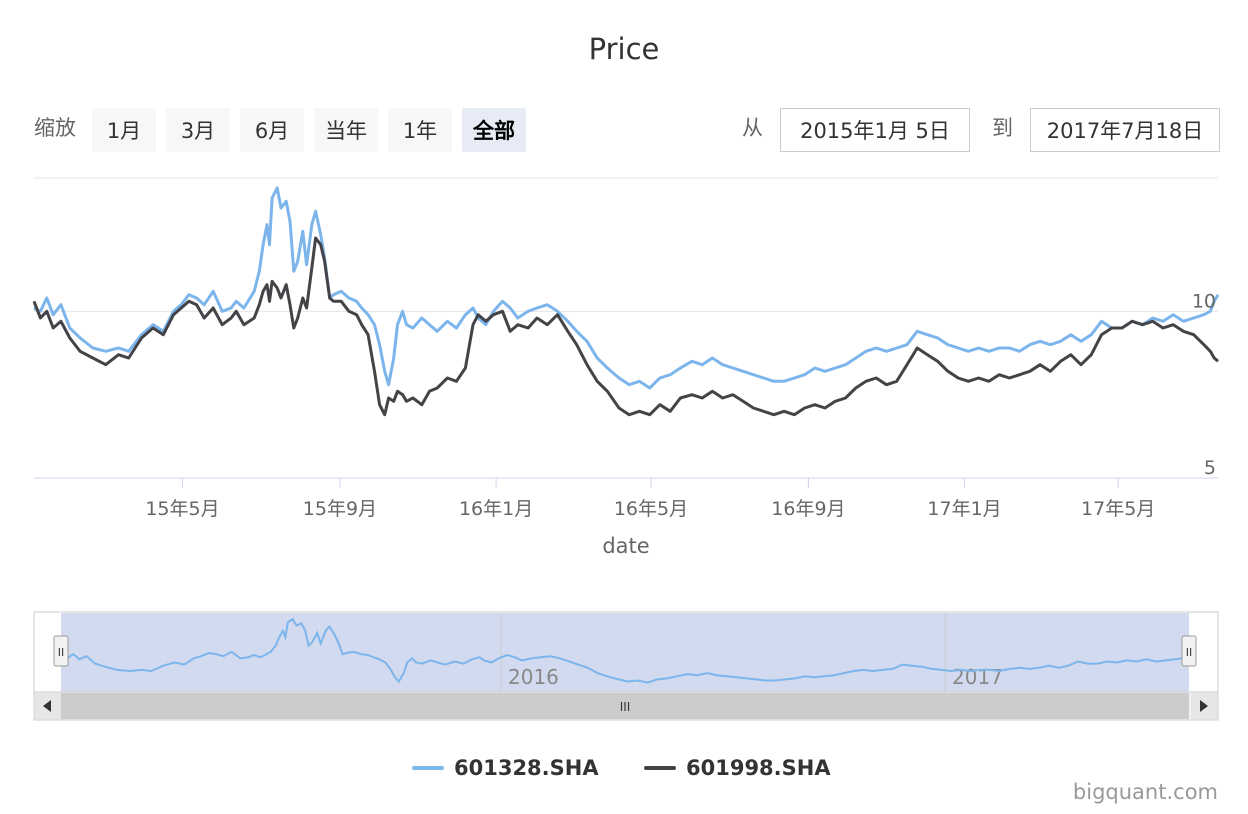 The image size is (1248, 814). I want to click on legend-item-601998: 601998.SHA, so click(737, 768).